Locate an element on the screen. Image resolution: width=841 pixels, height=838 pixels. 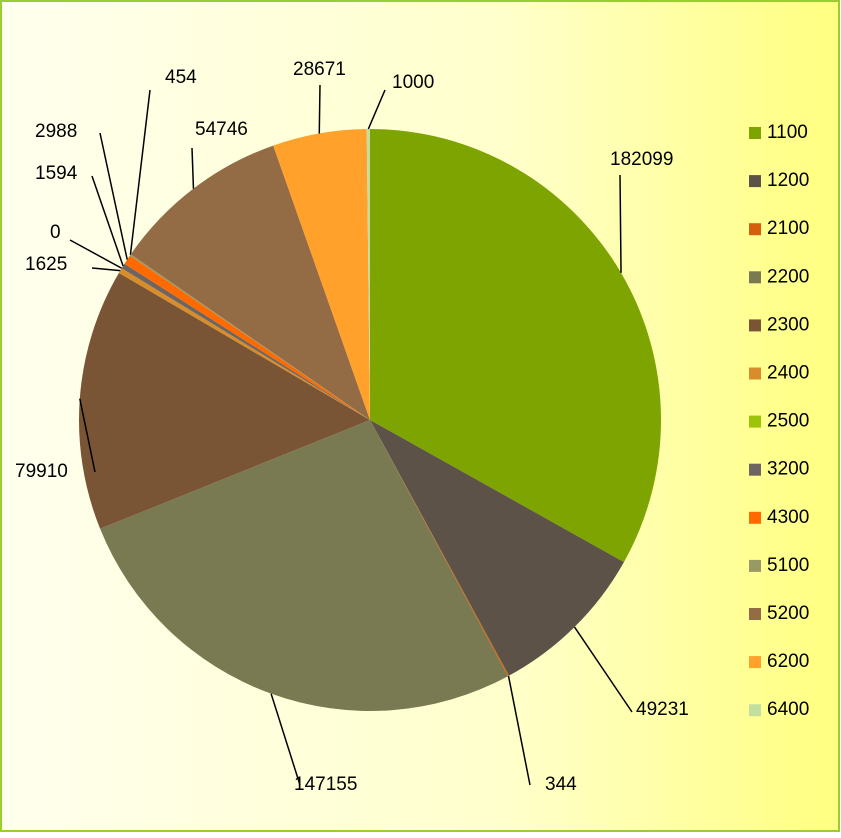
legend-label: 5200 is located at coordinates (788, 613).